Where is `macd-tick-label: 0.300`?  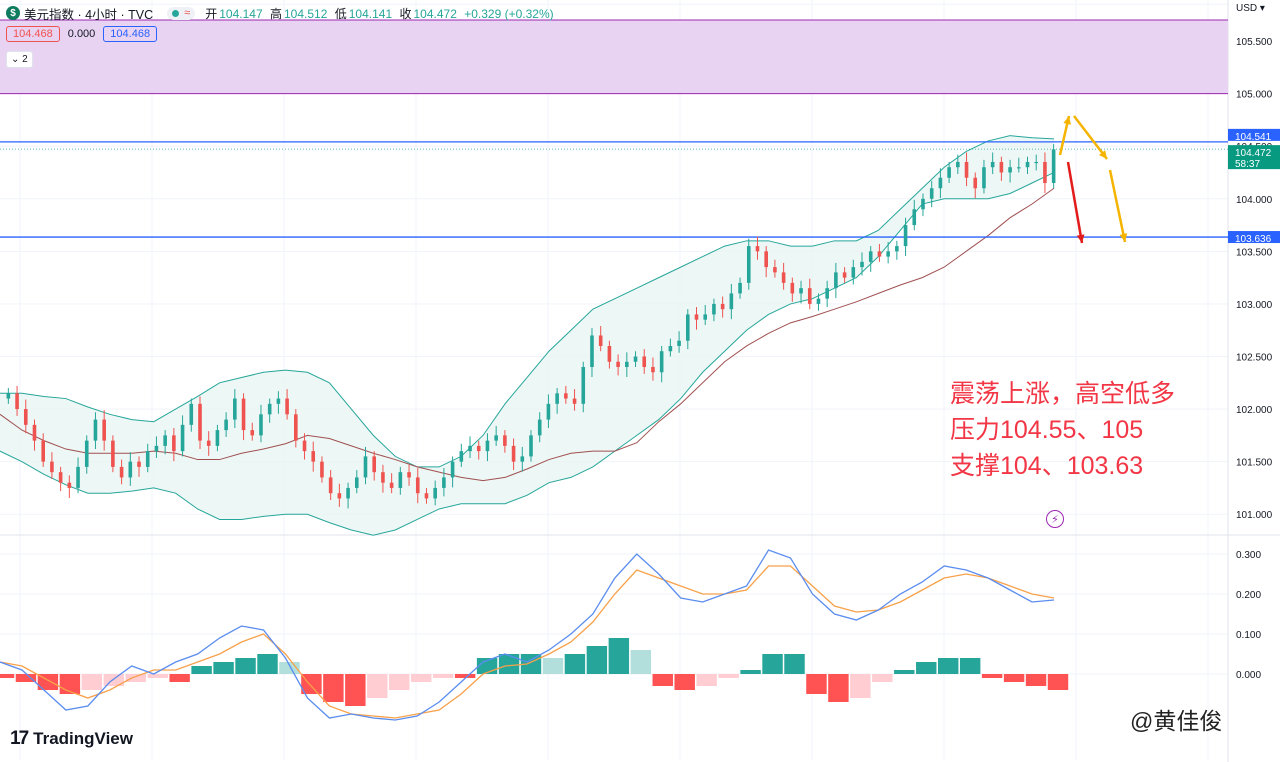 macd-tick-label: 0.300 is located at coordinates (1248, 555).